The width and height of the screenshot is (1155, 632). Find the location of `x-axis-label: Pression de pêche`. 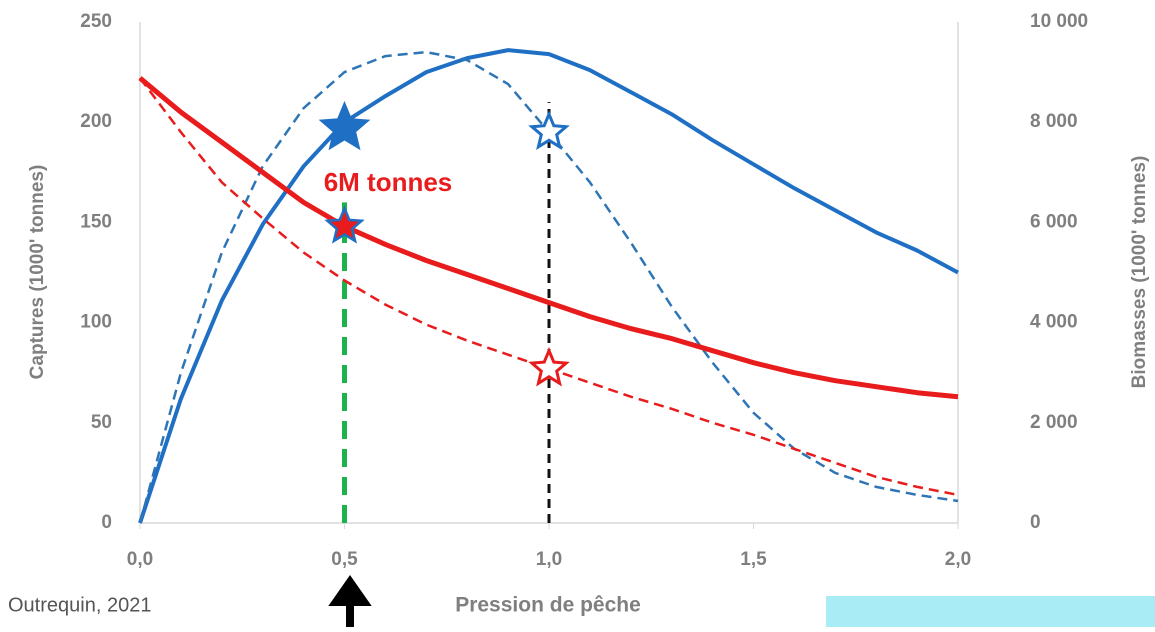

x-axis-label: Pression de pêche is located at coordinates (548, 605).